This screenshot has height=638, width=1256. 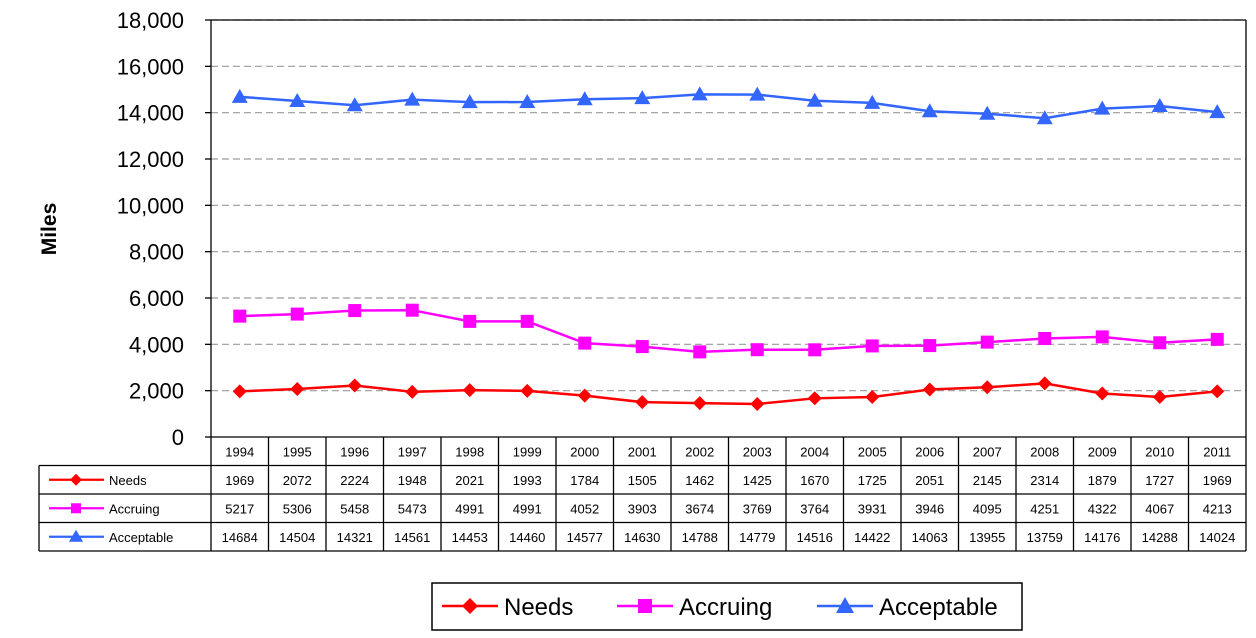 I want to click on table-cell: 14577, so click(x=585, y=537).